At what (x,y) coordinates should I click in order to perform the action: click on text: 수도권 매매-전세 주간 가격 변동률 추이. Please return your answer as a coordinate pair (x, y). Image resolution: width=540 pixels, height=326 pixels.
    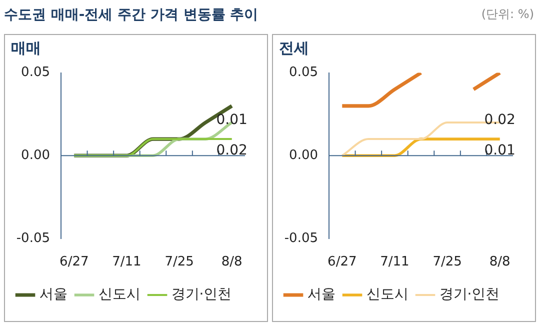
    Looking at the image, I should click on (131, 15).